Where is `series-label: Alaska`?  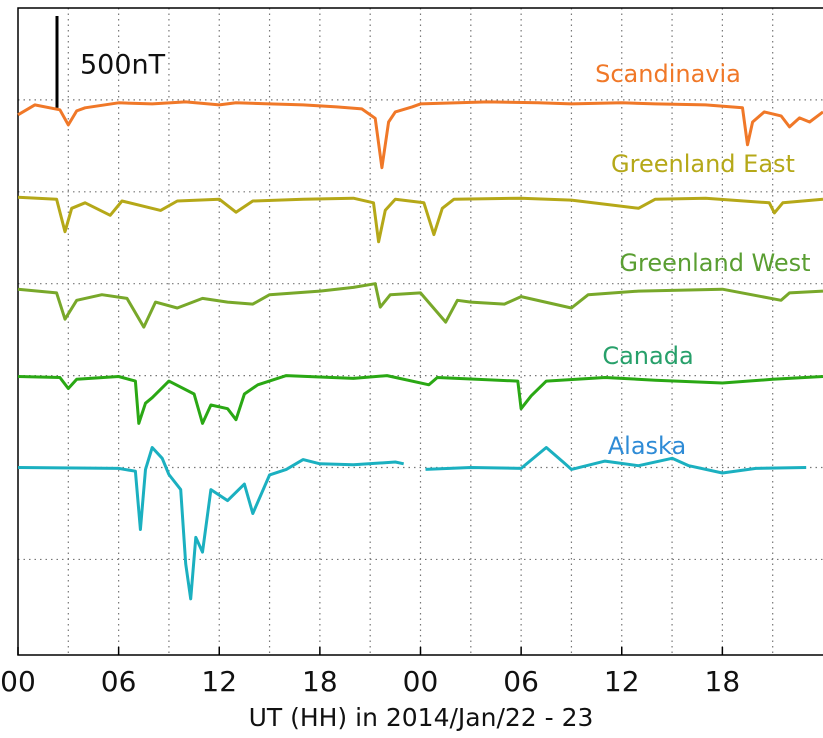
series-label: Alaska is located at coordinates (647, 446).